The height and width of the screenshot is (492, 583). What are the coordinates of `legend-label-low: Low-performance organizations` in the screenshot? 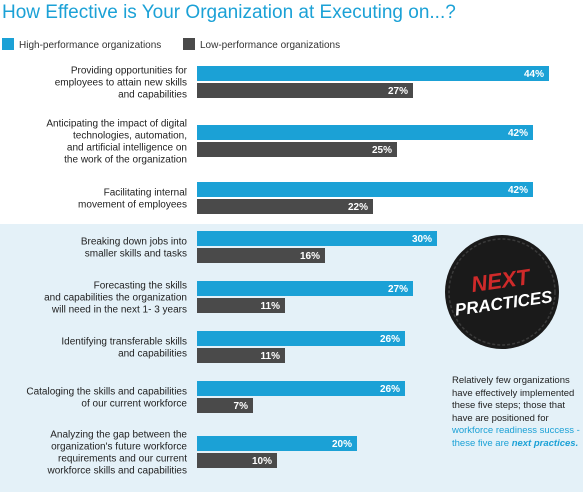 It's located at (270, 45).